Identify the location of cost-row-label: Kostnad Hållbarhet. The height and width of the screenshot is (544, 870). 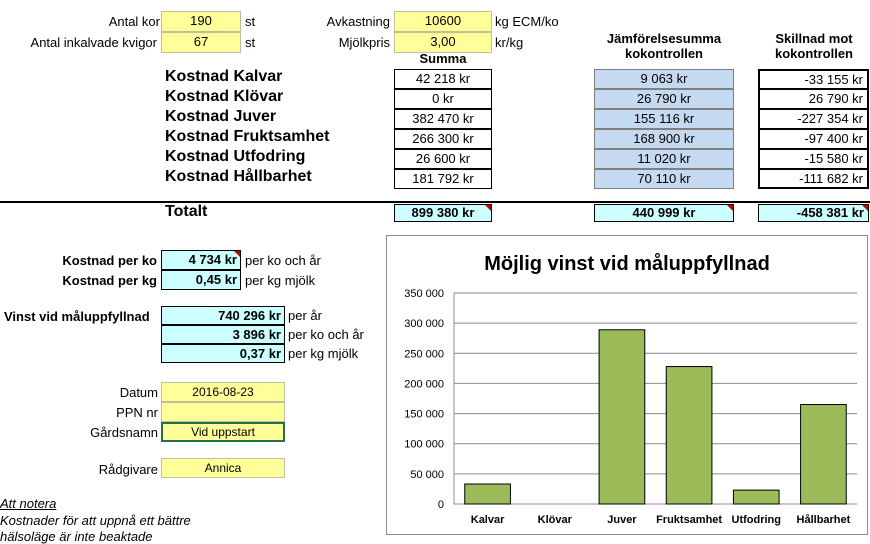
(238, 176).